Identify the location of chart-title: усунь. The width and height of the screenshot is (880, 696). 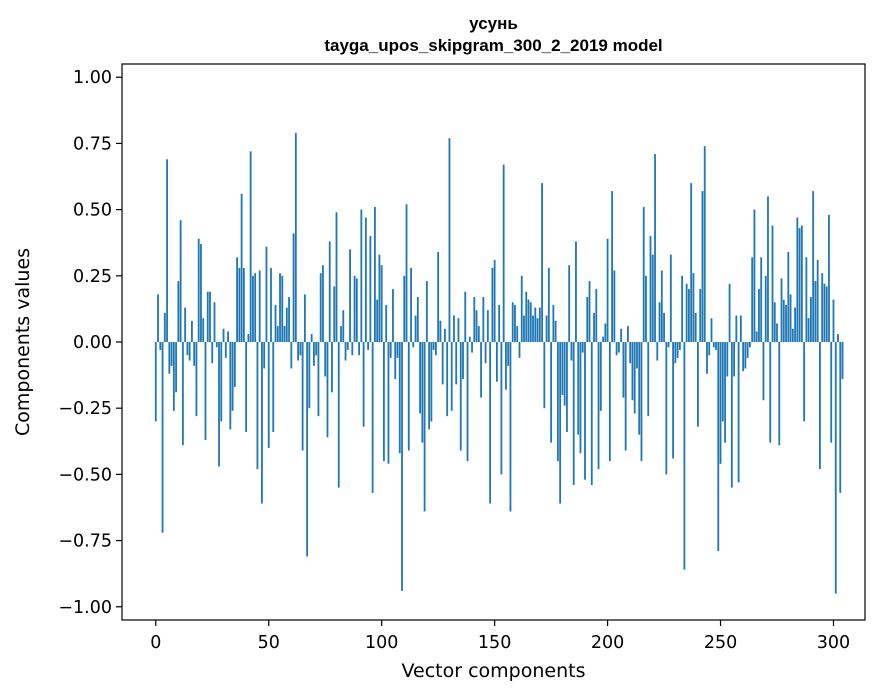
(493, 23).